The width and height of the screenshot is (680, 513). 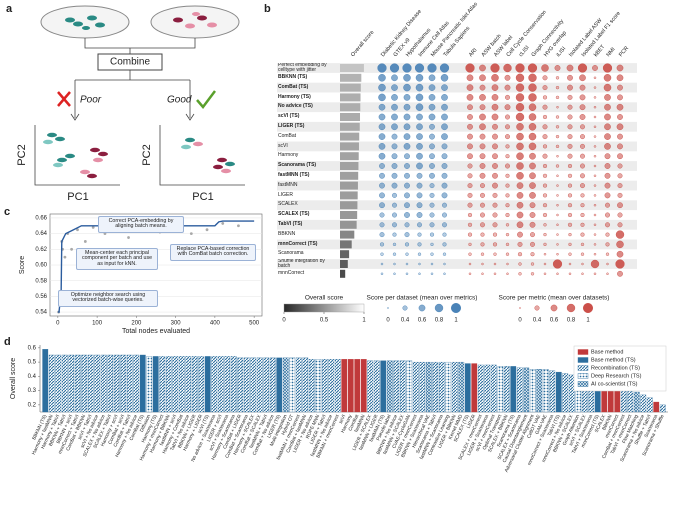 What do you see at coordinates (388, 321) in the screenshot?
I see `legend-label: 0` at bounding box center [388, 321].